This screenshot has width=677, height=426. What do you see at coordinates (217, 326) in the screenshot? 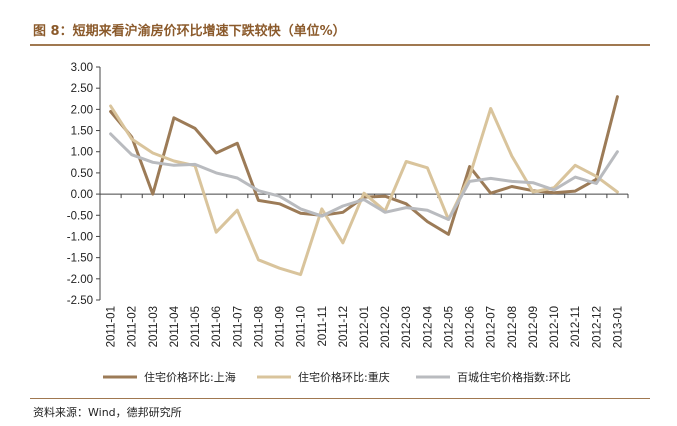
I see `x-tick-label: 2011-06` at bounding box center [217, 326].